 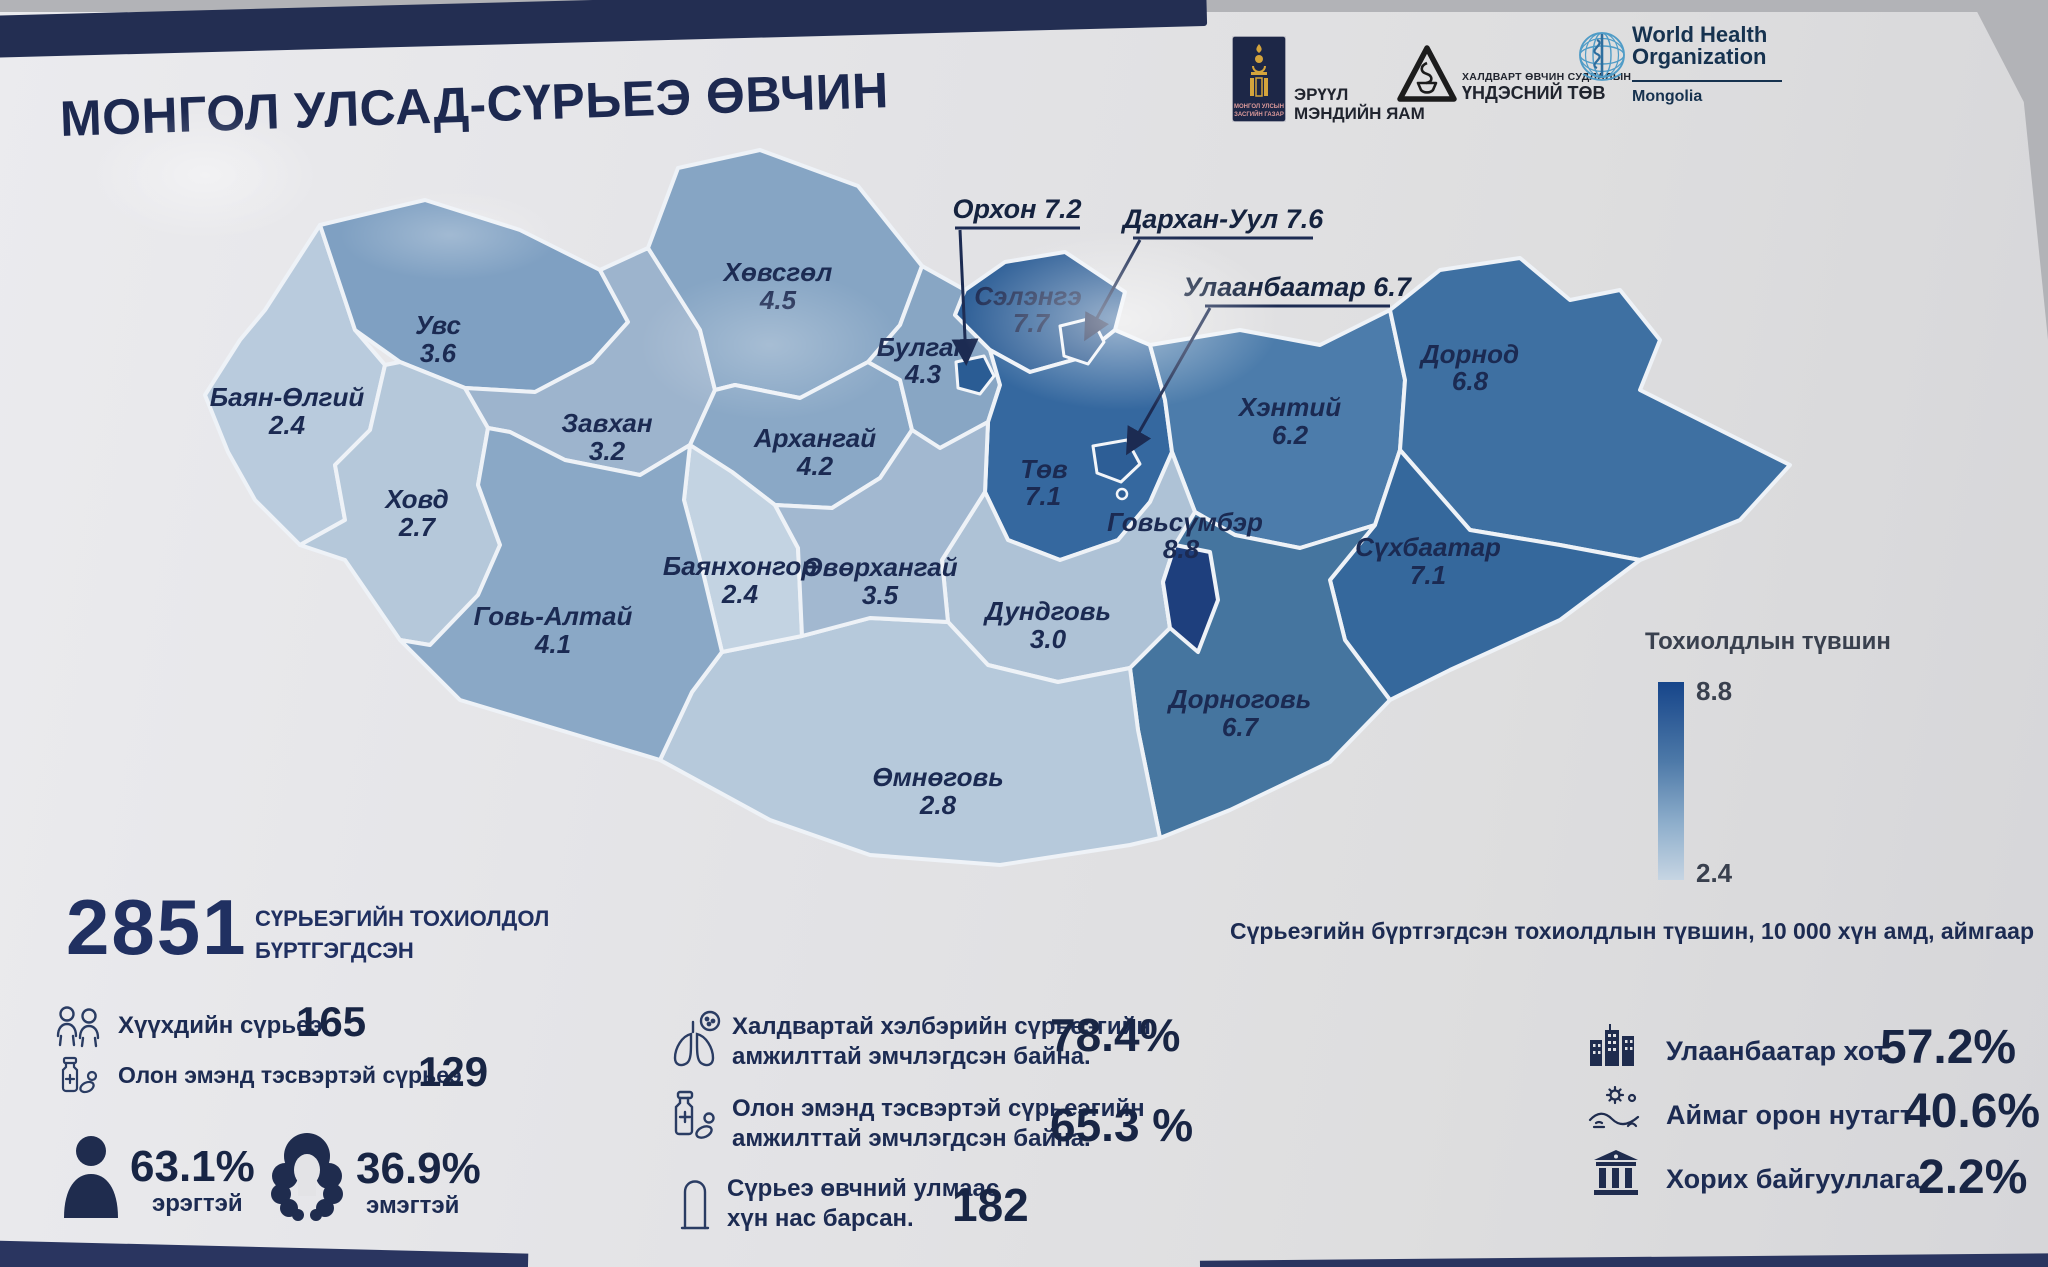 I want to click on svg-text: 4.3, so click(x=923, y=374).